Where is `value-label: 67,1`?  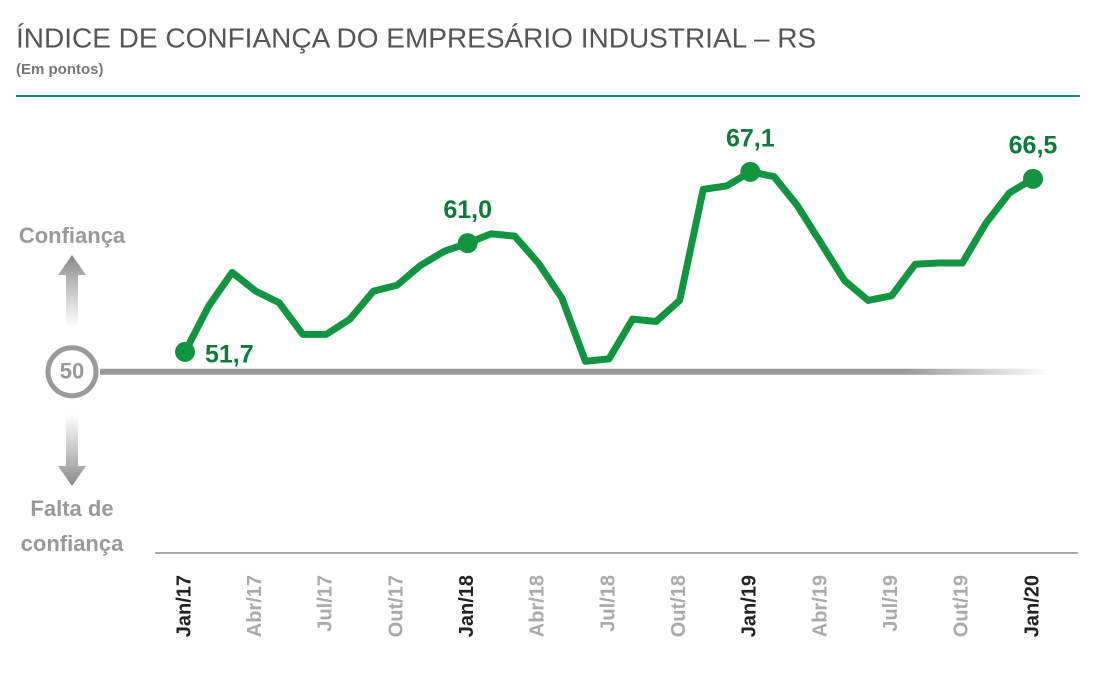
value-label: 67,1 is located at coordinates (750, 138).